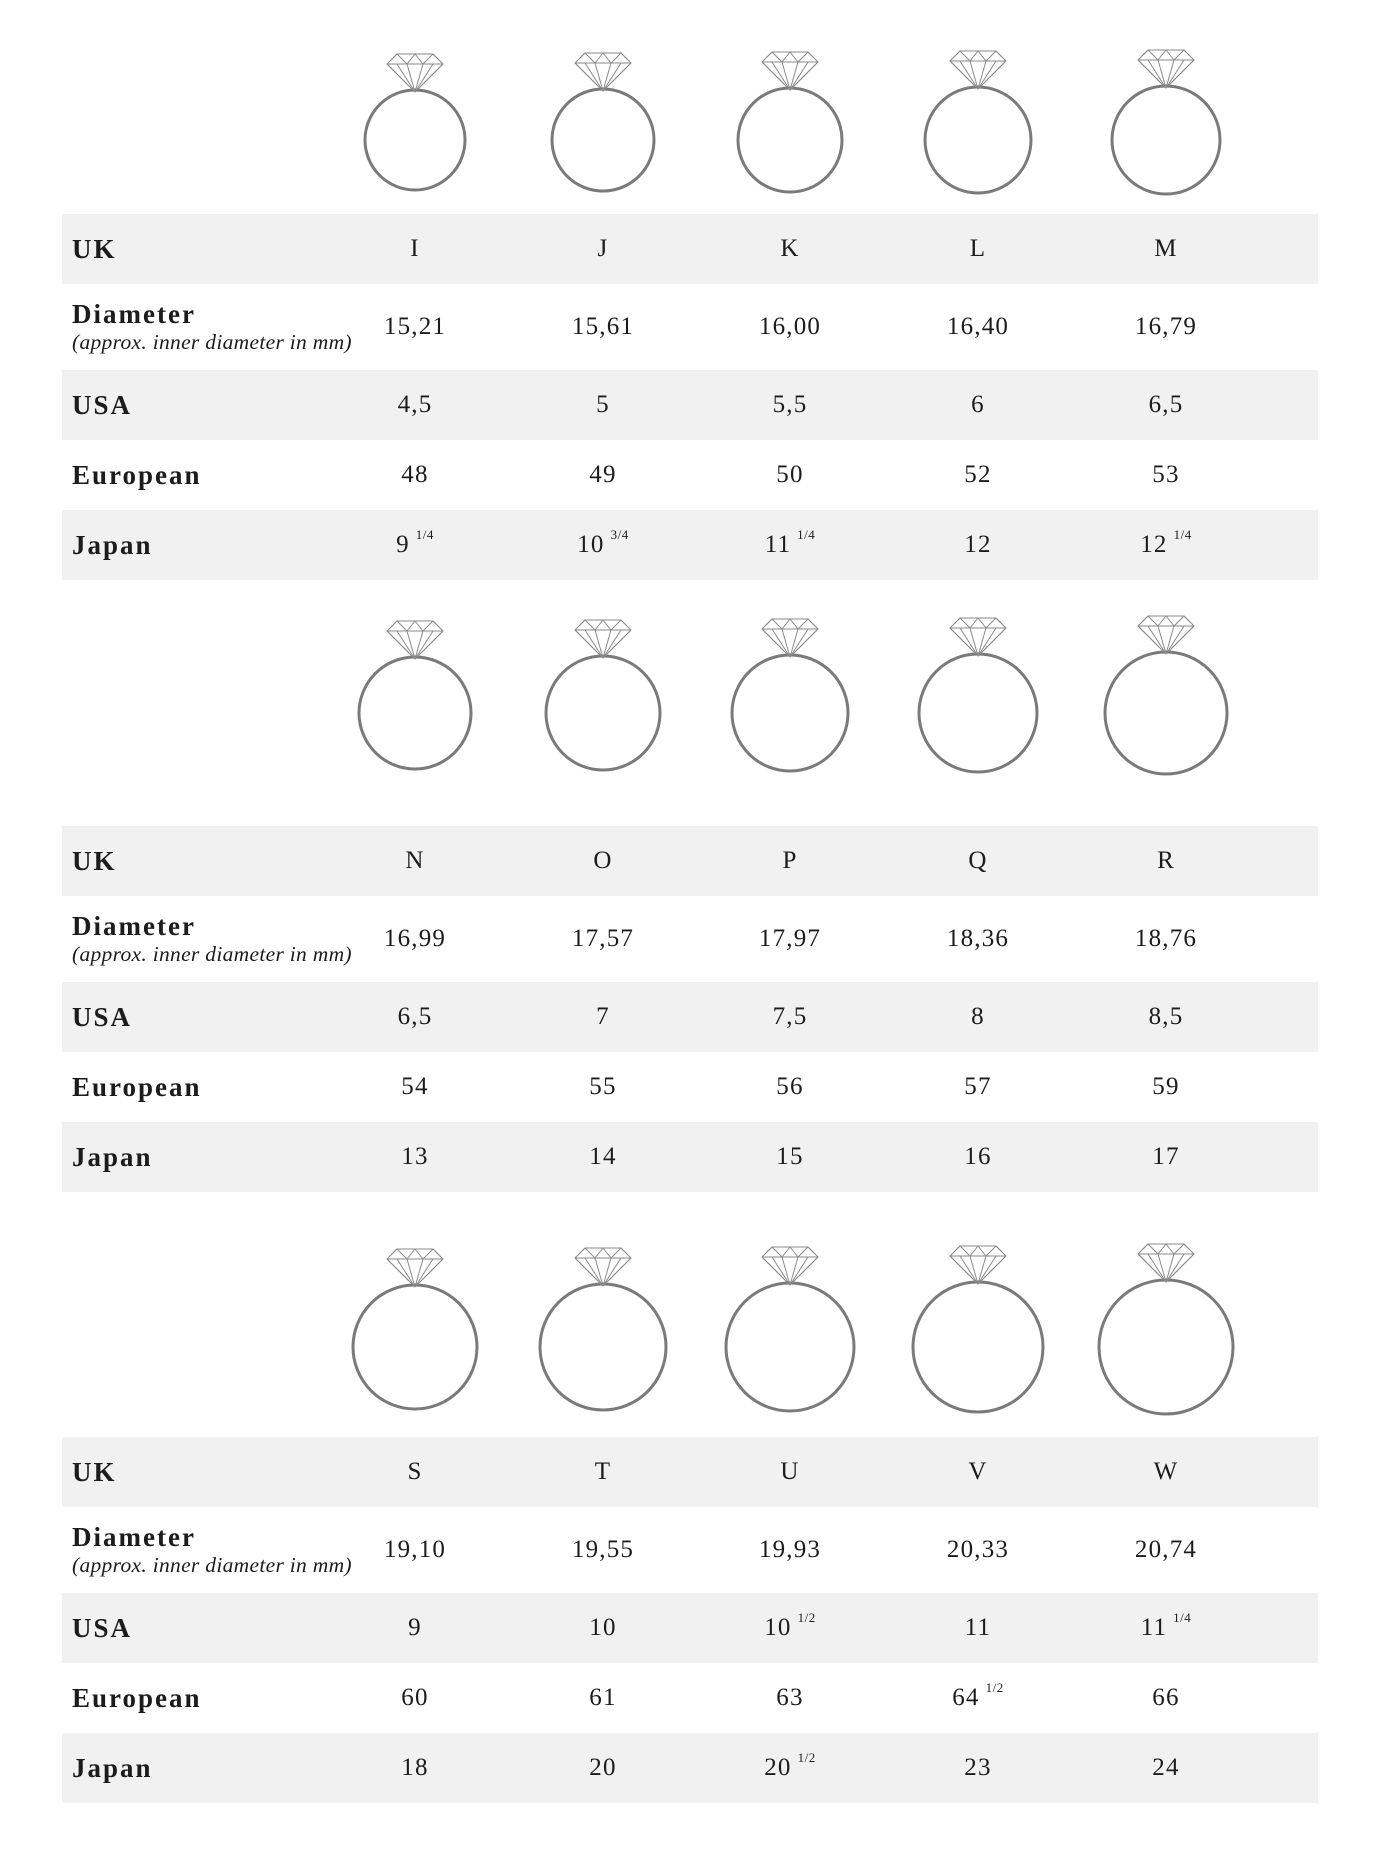 The height and width of the screenshot is (1853, 1379). I want to click on cell-value: 14, so click(603, 1156).